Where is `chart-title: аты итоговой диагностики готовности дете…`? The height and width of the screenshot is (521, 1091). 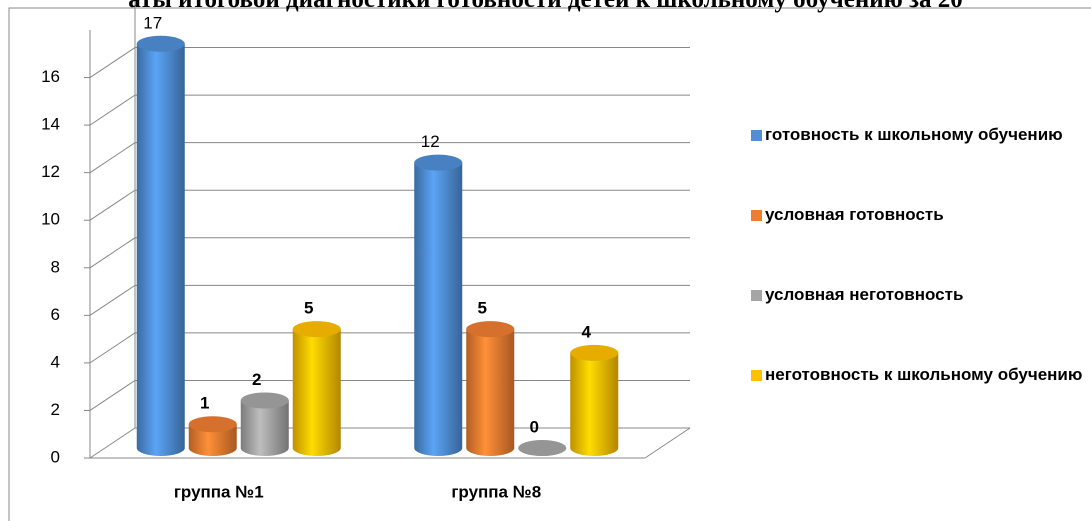
chart-title: аты итоговой диагностики готовности дете… is located at coordinates (545, 7).